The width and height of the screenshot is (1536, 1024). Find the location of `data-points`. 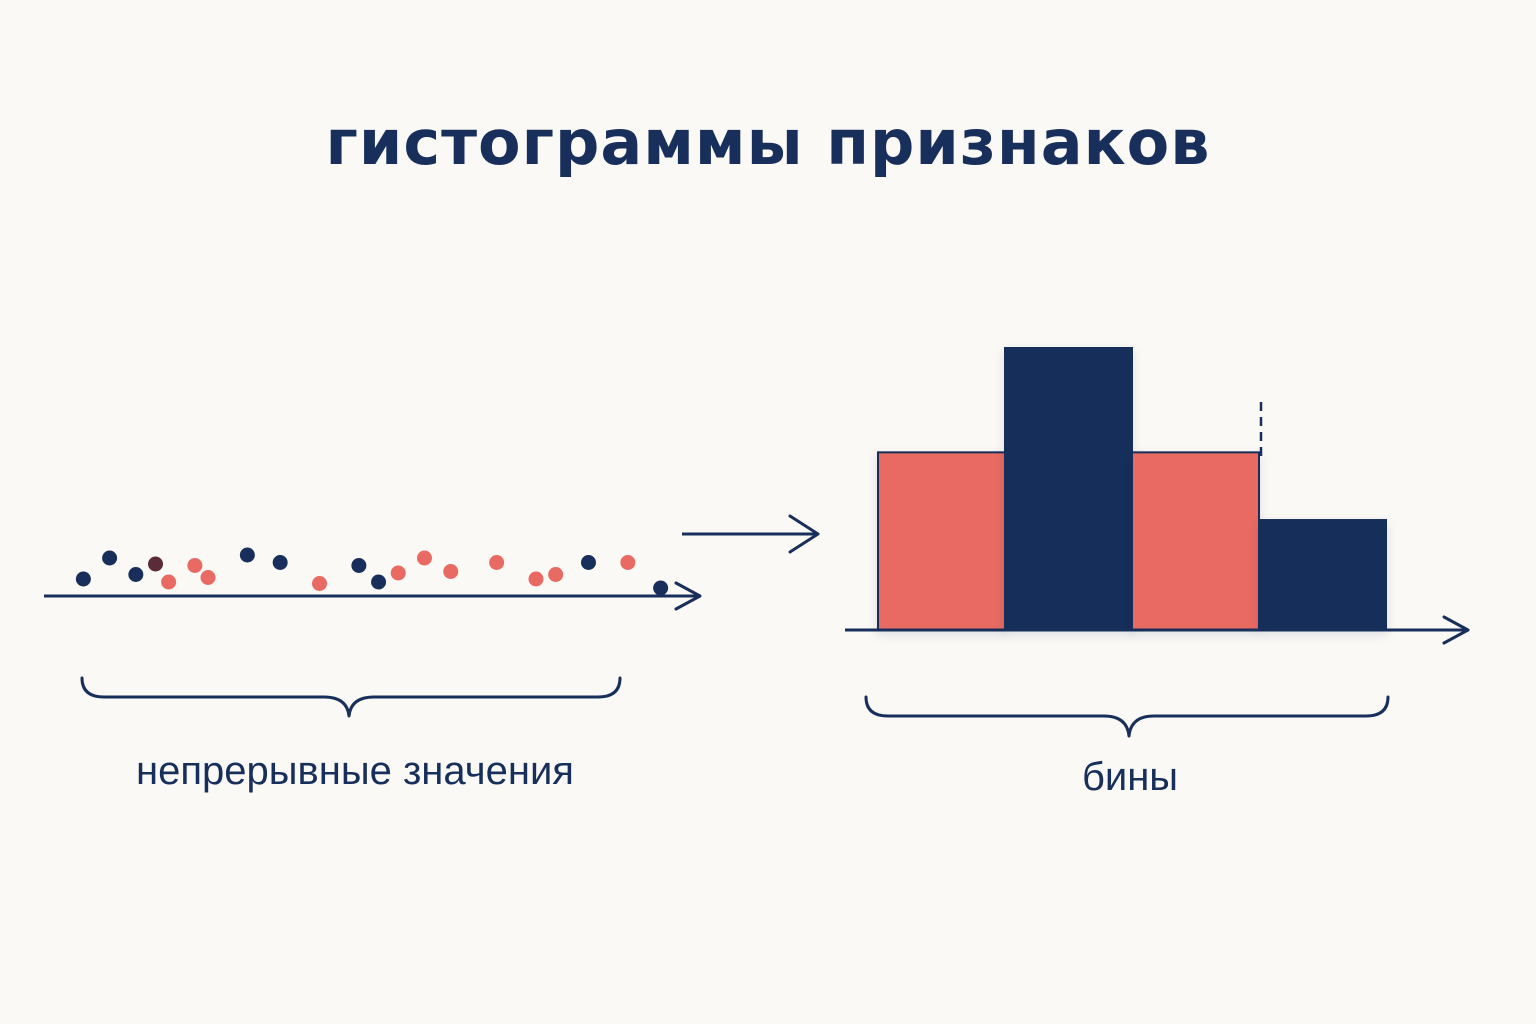

data-points is located at coordinates (372, 571).